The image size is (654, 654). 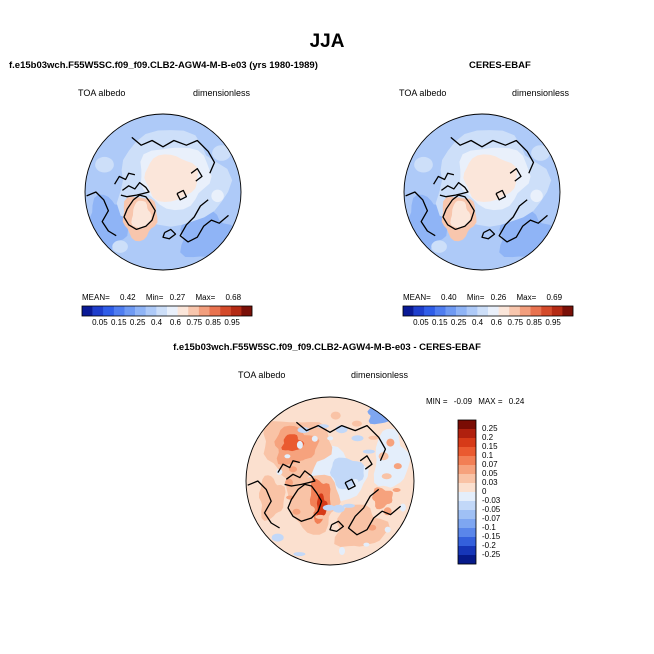 What do you see at coordinates (177, 297) in the screenshot?
I see `panel1-min-value: 0.27` at bounding box center [177, 297].